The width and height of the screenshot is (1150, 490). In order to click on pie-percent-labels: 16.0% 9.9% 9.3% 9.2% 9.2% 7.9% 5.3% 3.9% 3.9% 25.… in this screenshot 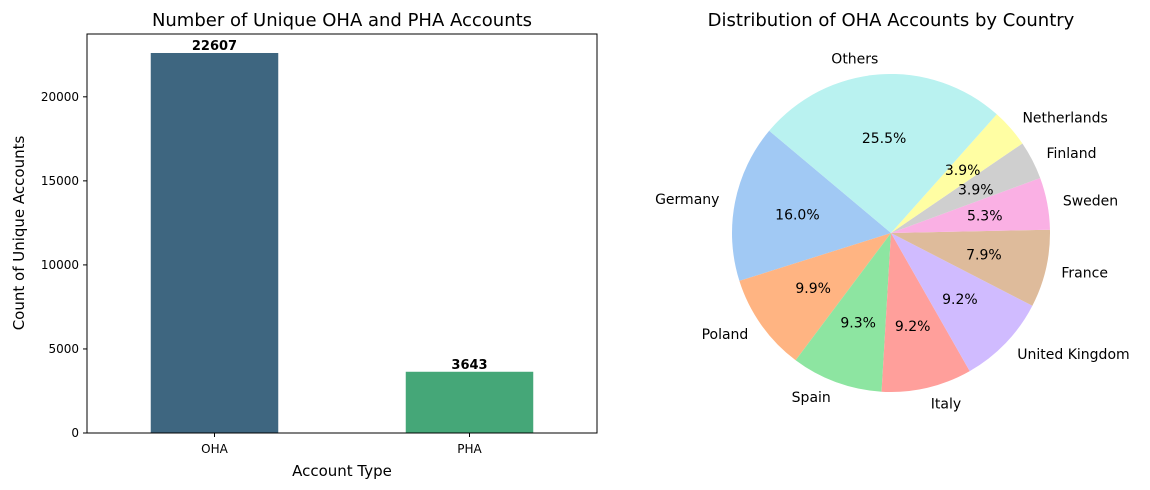, I will do `click(888, 233)`.